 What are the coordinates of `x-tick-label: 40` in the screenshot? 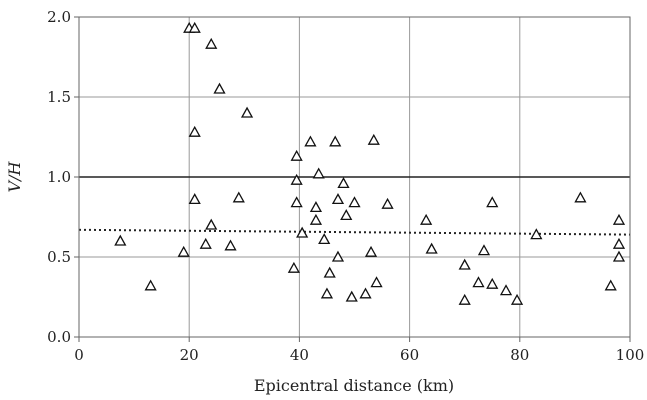 It's located at (299, 355).